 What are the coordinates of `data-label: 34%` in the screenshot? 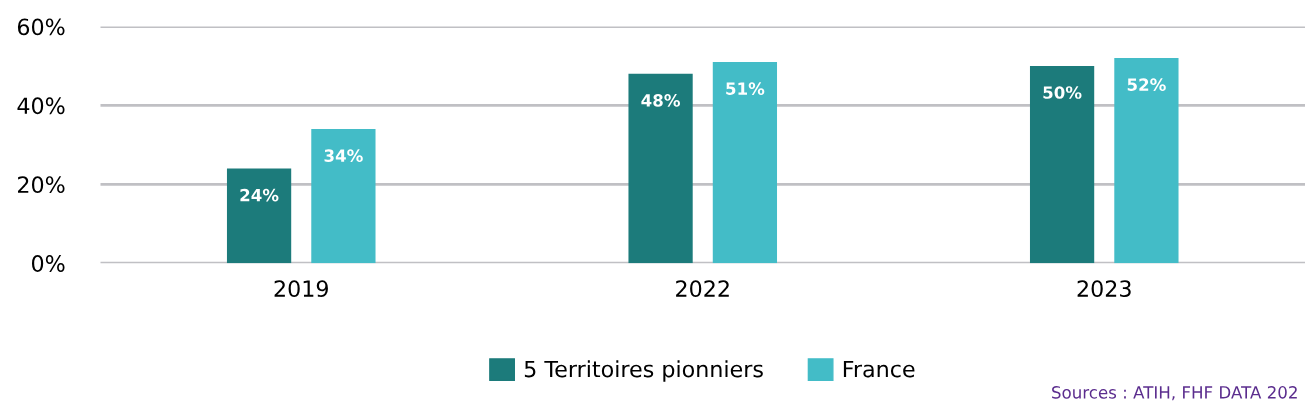 It's located at (343, 155).